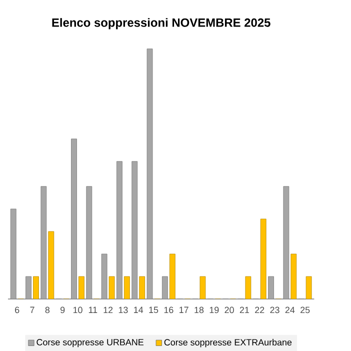  I want to click on x-tick-label: 23, so click(275, 310).